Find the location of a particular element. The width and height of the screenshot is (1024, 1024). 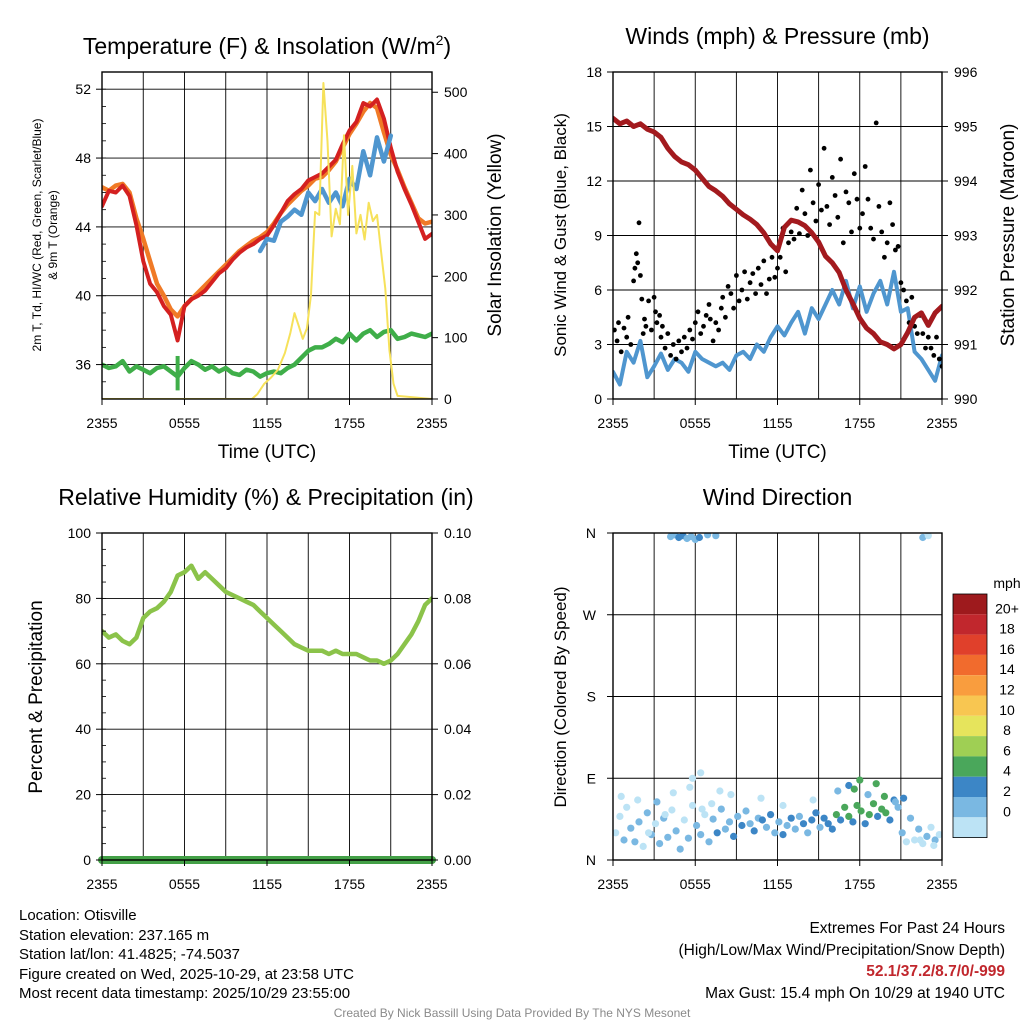

legend-frame is located at coordinates (970, 716).